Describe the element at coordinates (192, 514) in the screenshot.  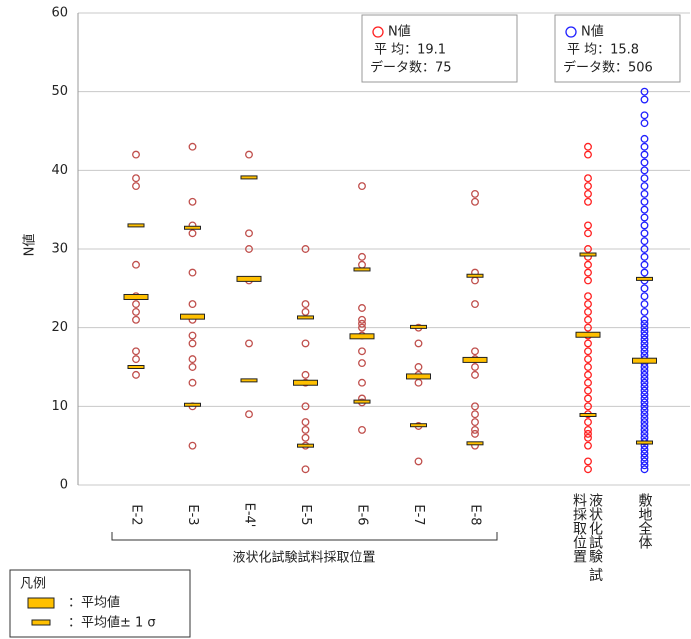
I see `x-tick-label: E-3` at that location.